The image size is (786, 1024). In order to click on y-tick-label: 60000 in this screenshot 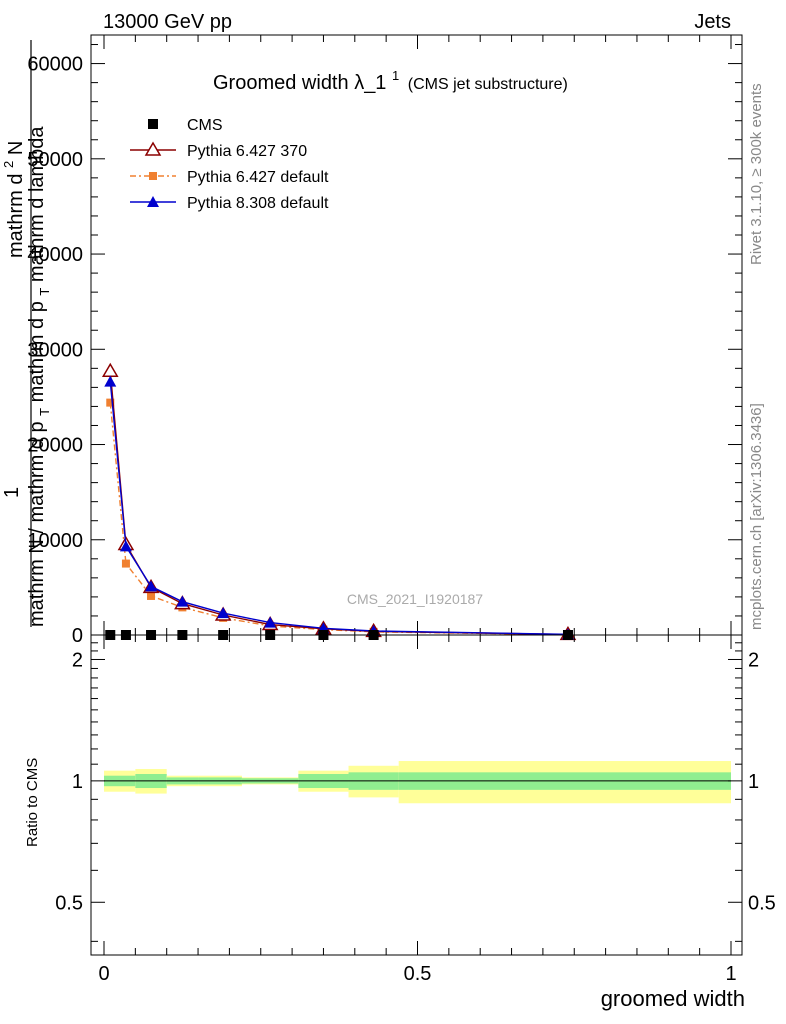, I will do `click(55, 65)`.